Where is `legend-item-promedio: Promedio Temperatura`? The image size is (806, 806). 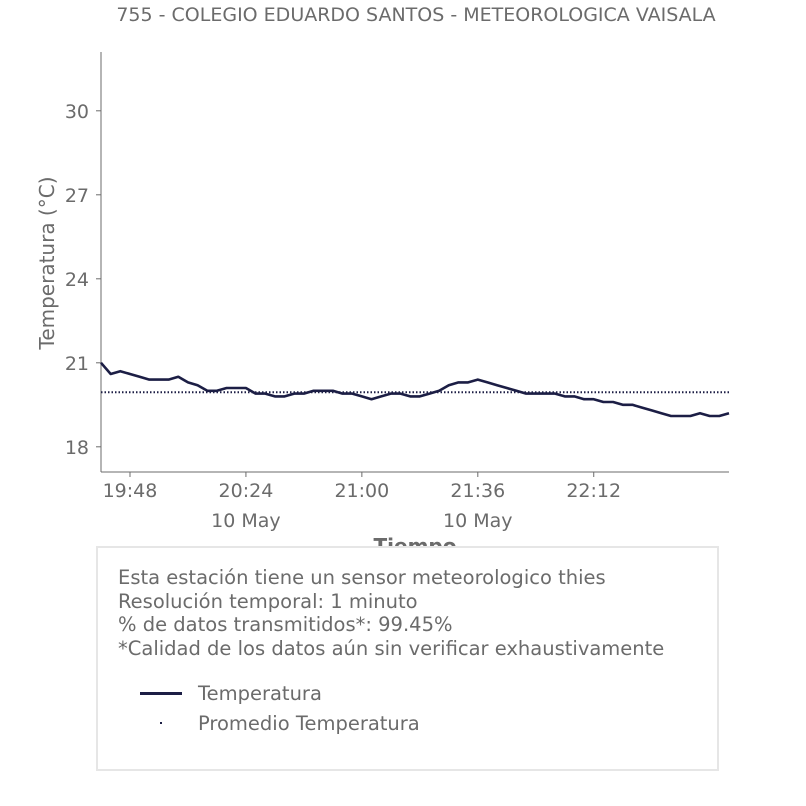
legend-item-promedio: Promedio Temperatura is located at coordinates (279, 723).